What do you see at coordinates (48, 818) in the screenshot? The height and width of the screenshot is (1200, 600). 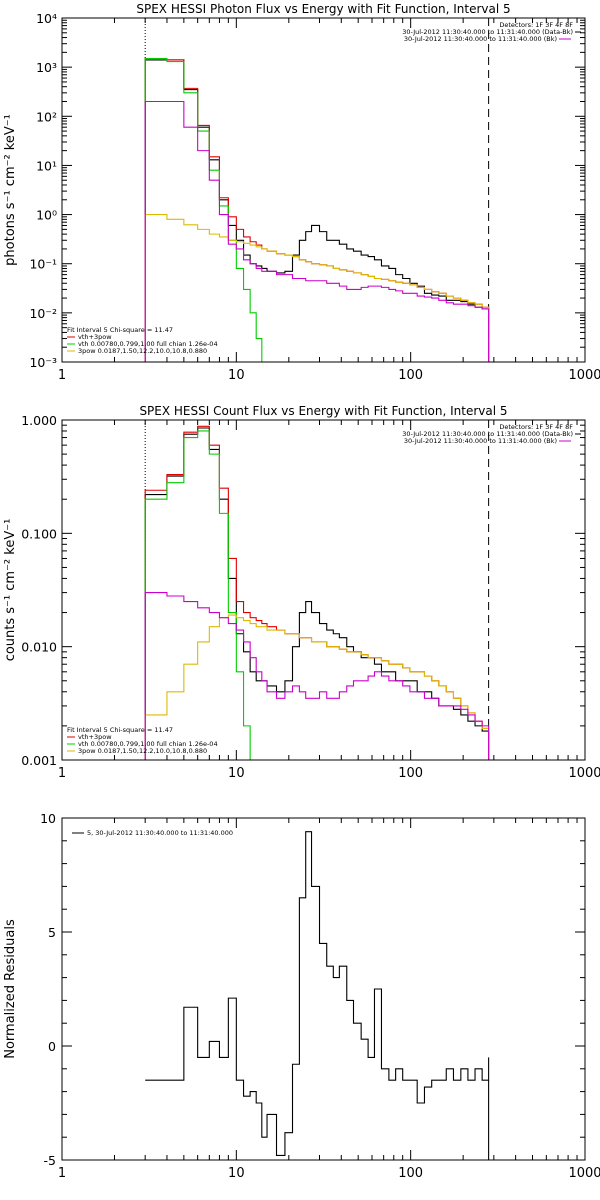 I see `y-tick-label: 10` at bounding box center [48, 818].